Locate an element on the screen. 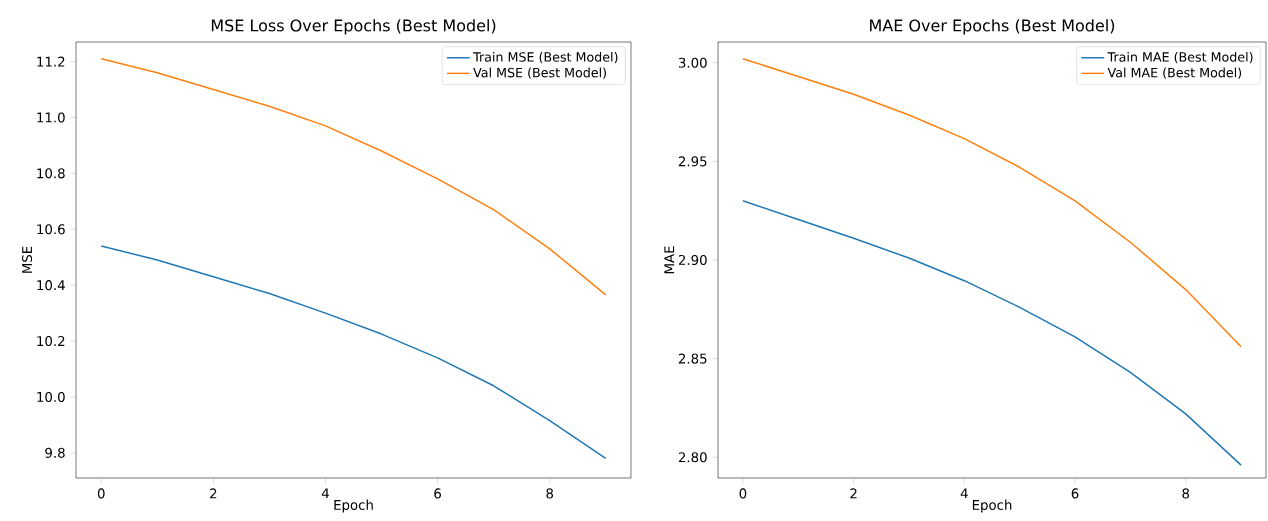 The width and height of the screenshot is (1268, 521). y-tick-label: 2.90 is located at coordinates (692, 260).